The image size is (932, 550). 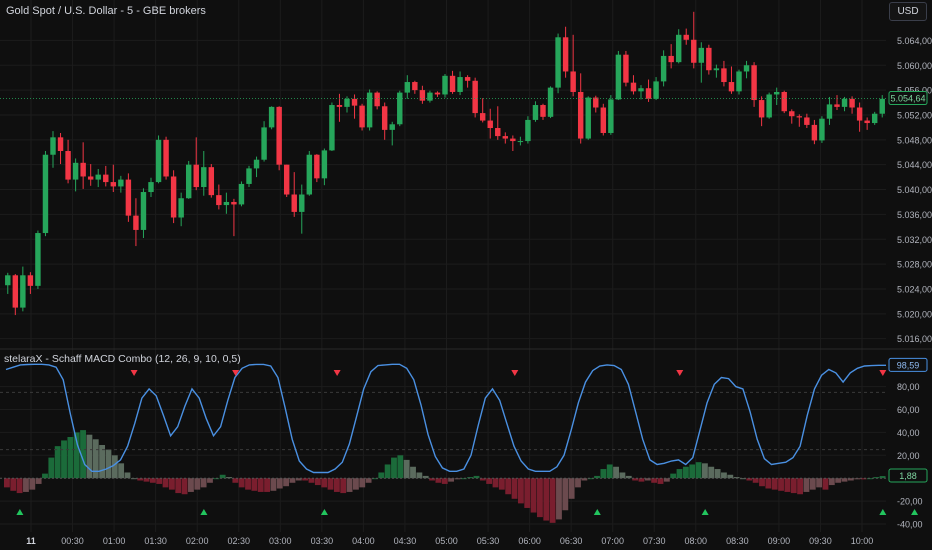 What do you see at coordinates (908, 11) in the screenshot?
I see `currency-button: USD` at bounding box center [908, 11].